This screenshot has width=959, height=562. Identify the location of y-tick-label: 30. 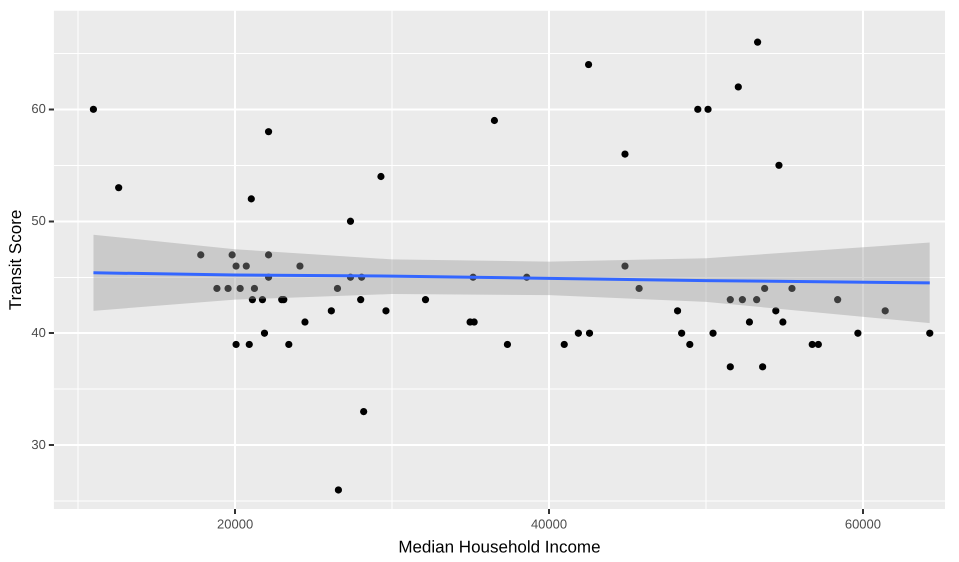
(38, 444).